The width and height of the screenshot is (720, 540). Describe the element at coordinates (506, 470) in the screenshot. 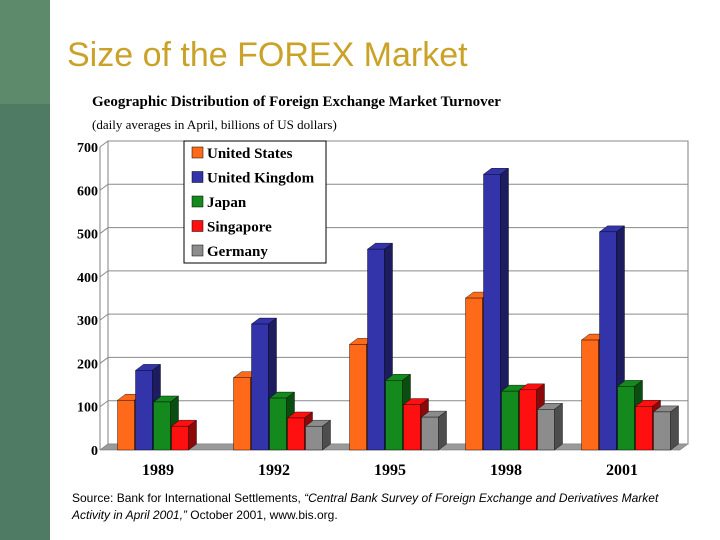

I see `x-tick-label: 1998` at that location.